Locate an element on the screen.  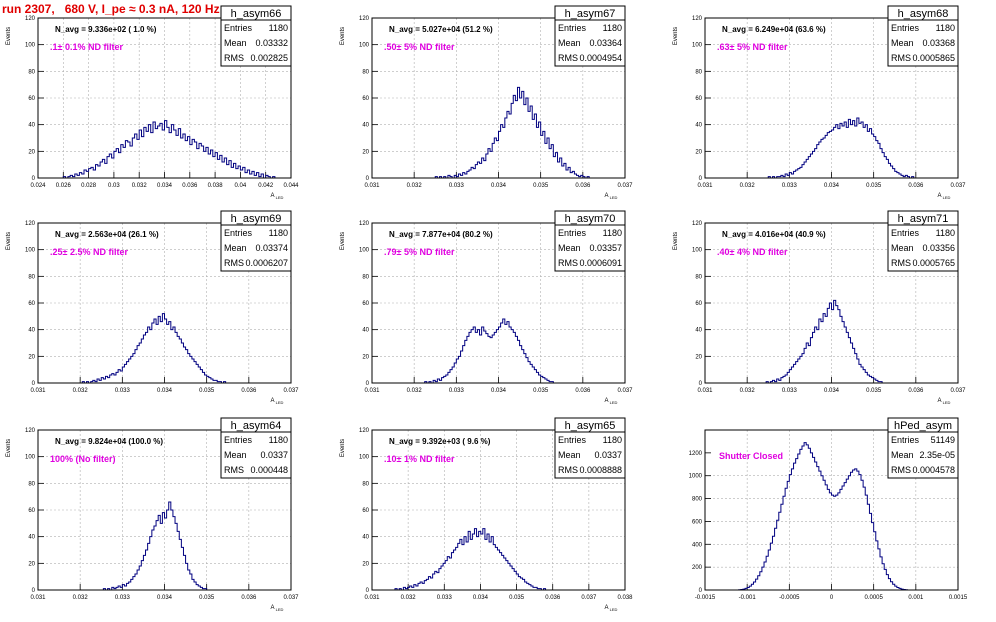
stats-value: 0.0006207 is located at coordinates (266, 263).